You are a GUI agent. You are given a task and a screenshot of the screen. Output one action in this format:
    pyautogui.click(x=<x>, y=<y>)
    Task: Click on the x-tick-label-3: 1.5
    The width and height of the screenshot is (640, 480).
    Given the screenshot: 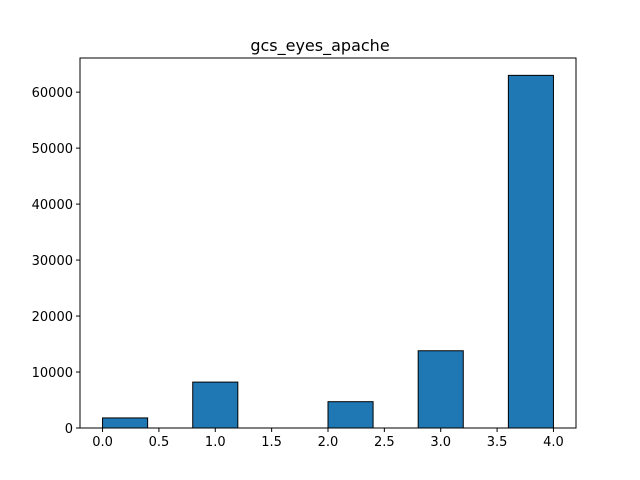 What is the action you would take?
    pyautogui.click(x=271, y=442)
    